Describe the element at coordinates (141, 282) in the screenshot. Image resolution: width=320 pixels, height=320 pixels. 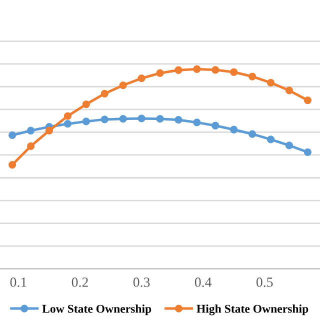
I see `x-tick-label: 0.3` at that location.